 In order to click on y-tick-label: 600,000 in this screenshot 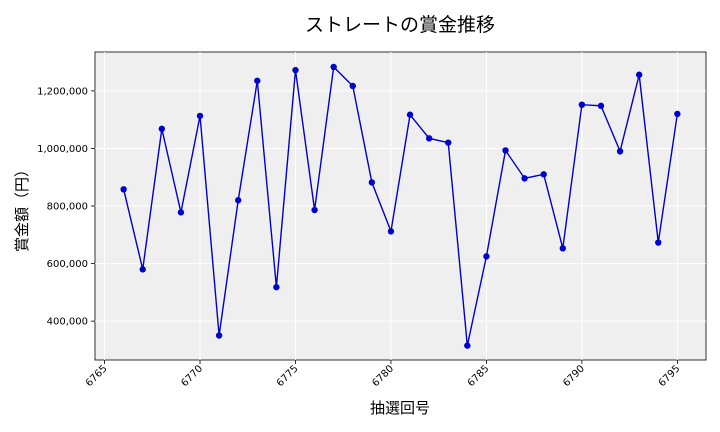, I will do `click(67, 264)`.